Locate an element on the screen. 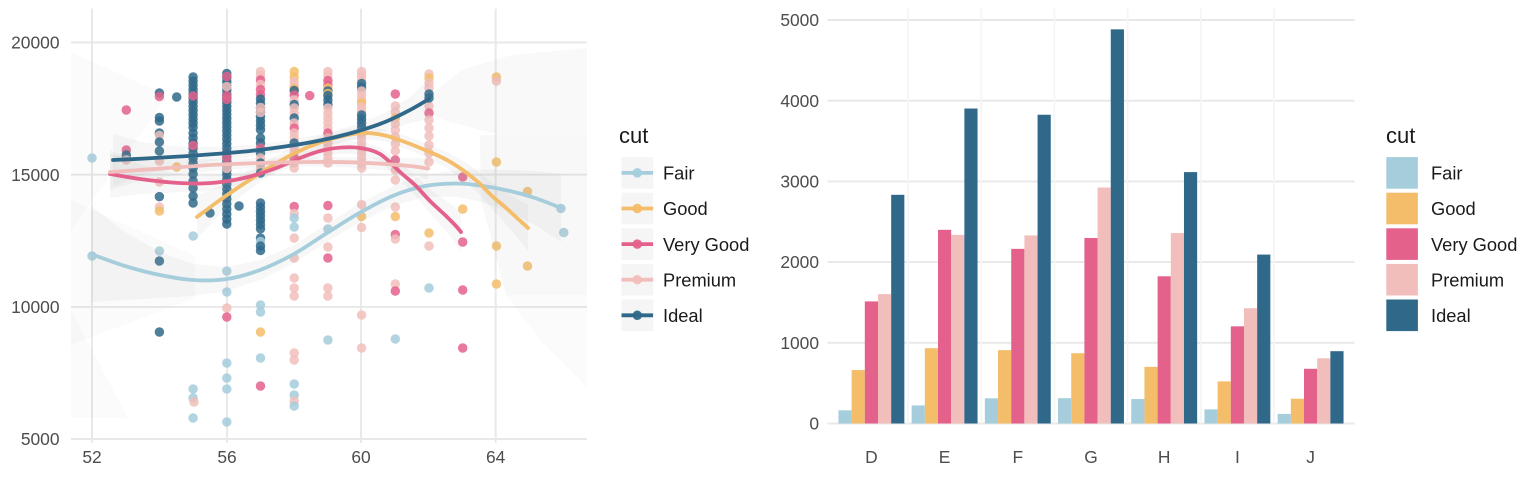 The height and width of the screenshot is (485, 1536). svg-text: F is located at coordinates (1017, 457).